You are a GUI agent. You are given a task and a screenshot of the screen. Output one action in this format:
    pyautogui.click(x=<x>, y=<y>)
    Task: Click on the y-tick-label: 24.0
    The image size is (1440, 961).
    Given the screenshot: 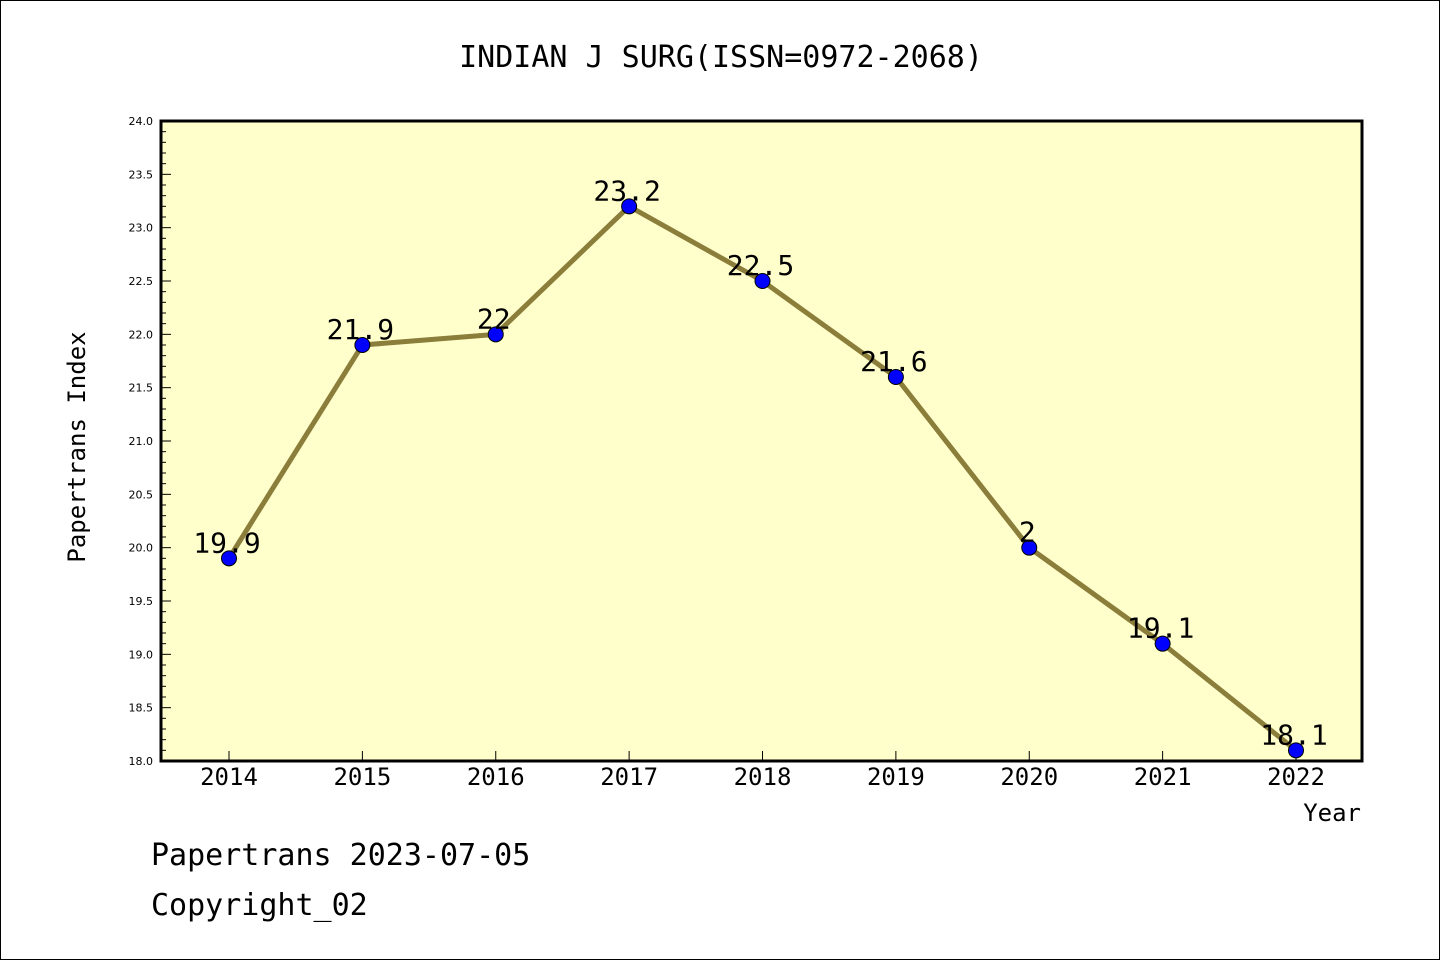 What is the action you would take?
    pyautogui.click(x=141, y=121)
    